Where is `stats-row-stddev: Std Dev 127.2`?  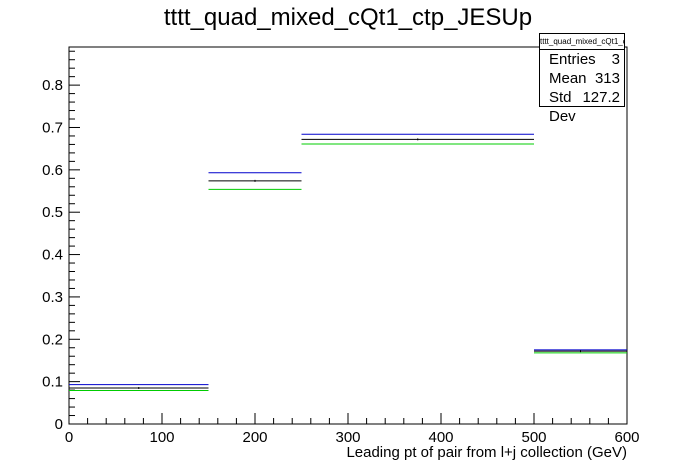
stats-row-stddev: Std Dev 127.2 is located at coordinates (582, 106).